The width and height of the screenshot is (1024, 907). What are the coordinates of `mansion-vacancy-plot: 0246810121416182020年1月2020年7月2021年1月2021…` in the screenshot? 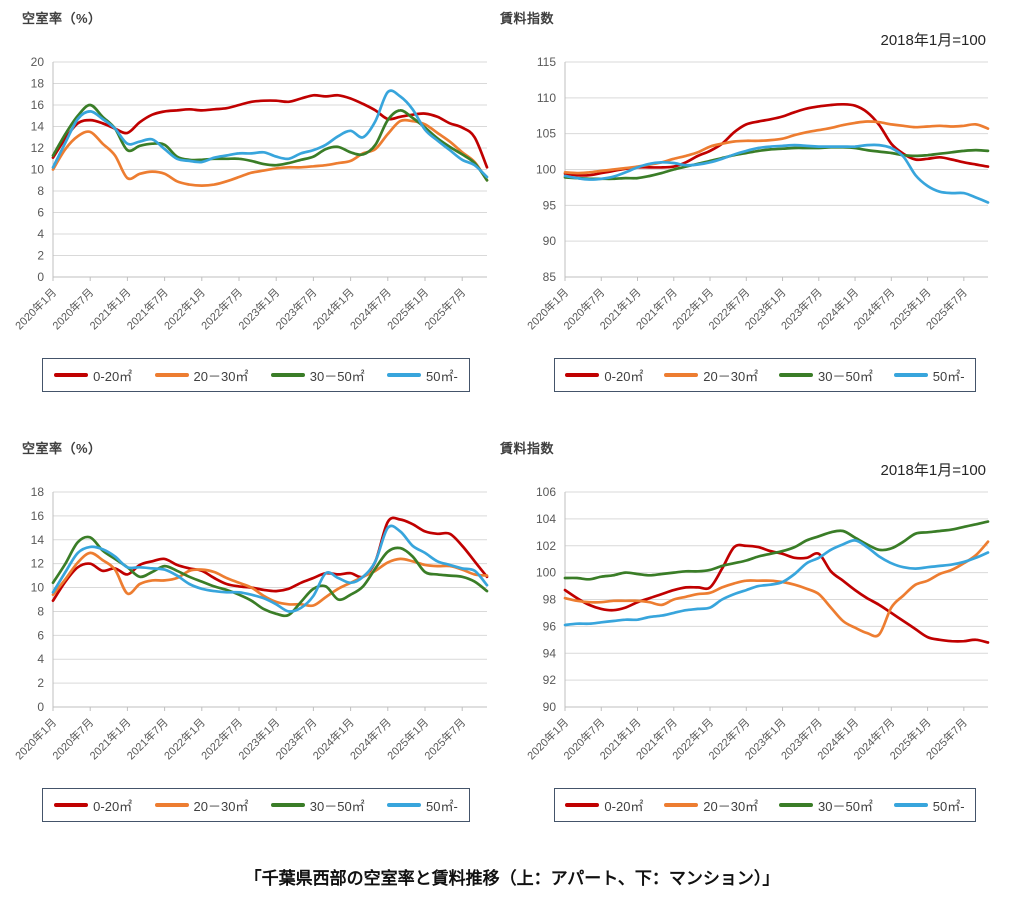 It's located at (250, 623).